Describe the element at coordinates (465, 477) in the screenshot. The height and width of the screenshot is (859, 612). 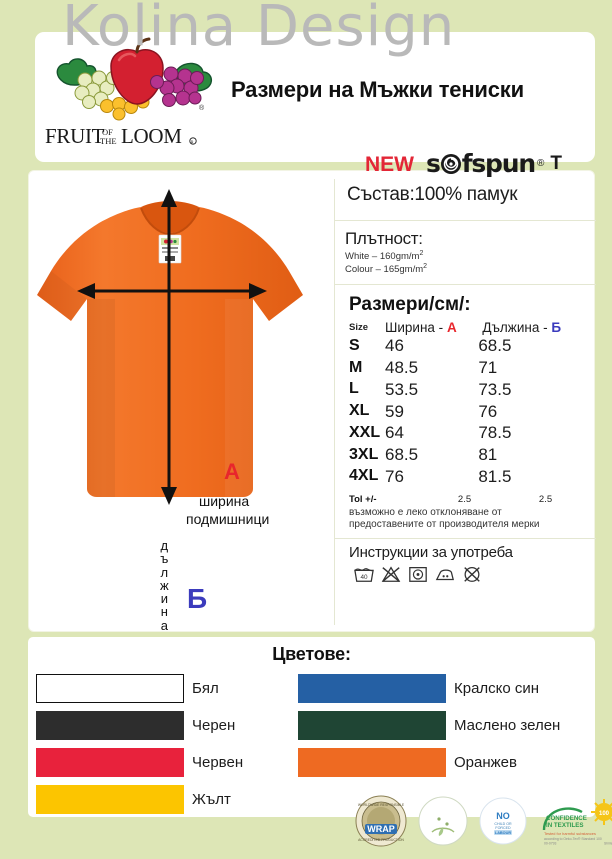
I see `table-row: 4XL 76 81.5` at that location.